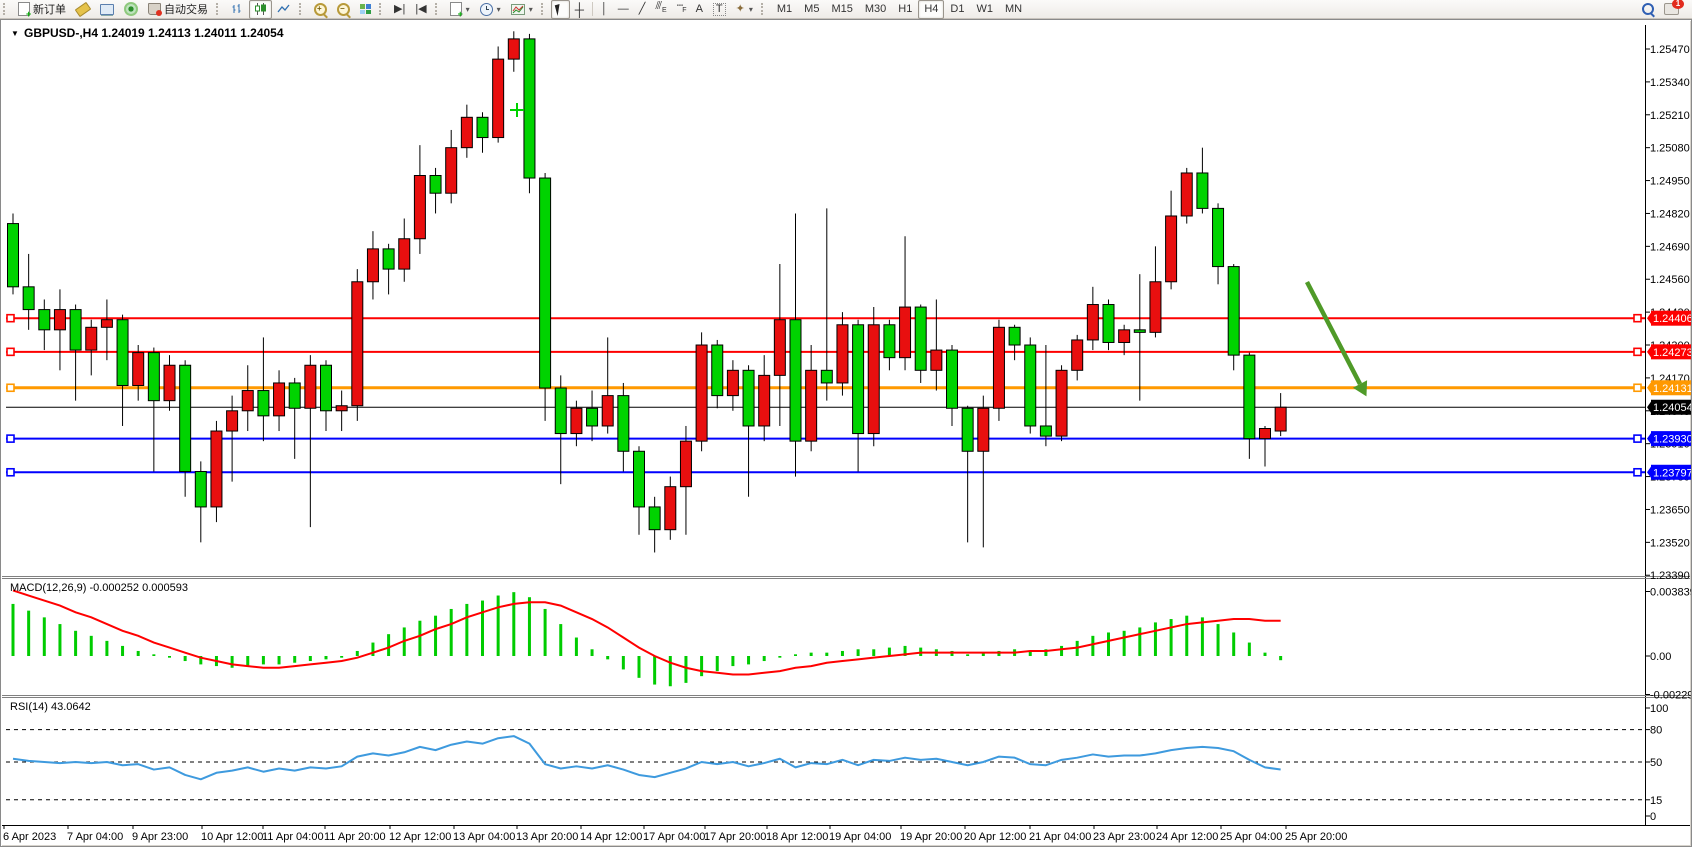 This screenshot has width=1692, height=847. Describe the element at coordinates (1333, 333) in the screenshot. I see `trend-arrow-shaft` at that location.